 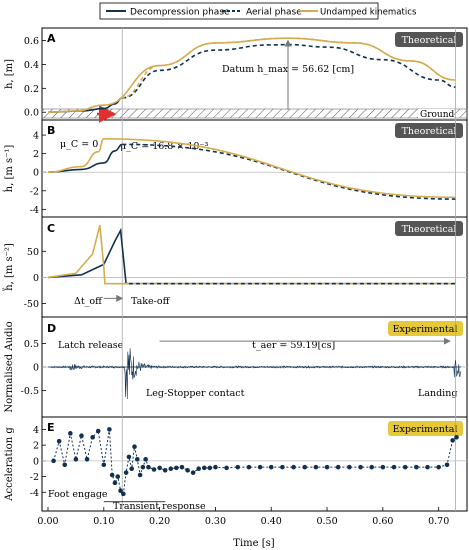 I want to click on y-tick-label-e-0: -4, so click(x=34, y=493).